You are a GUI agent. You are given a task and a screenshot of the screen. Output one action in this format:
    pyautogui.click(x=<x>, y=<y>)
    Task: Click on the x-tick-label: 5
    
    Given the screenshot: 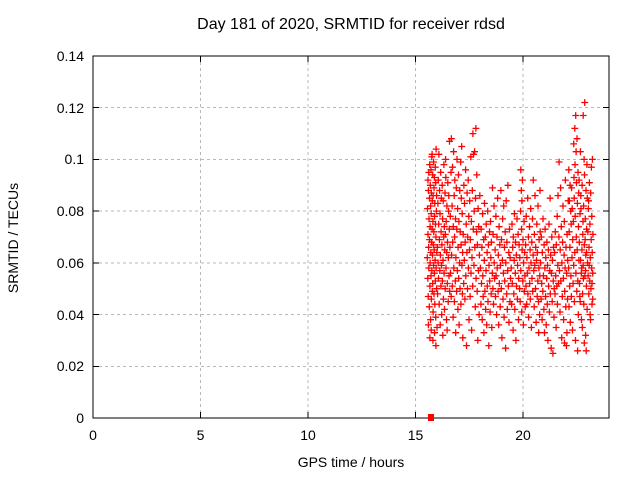 What is the action you would take?
    pyautogui.click(x=200, y=435)
    